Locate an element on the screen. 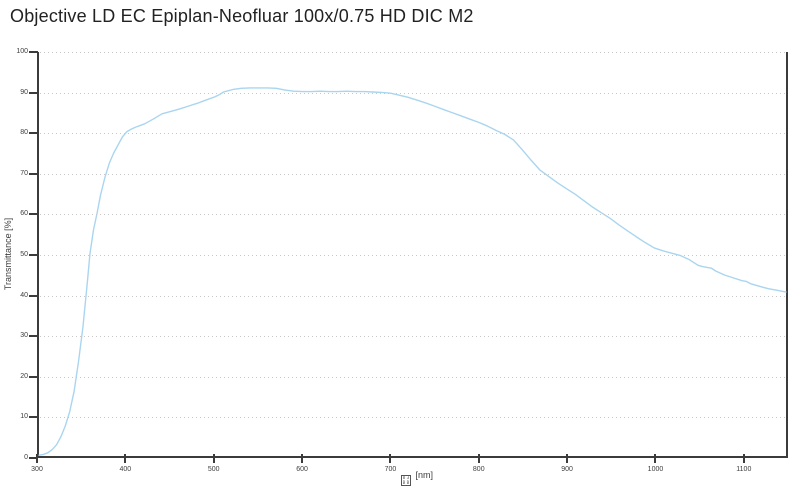  x-axis-unit: [nm] is located at coordinates (424, 475).